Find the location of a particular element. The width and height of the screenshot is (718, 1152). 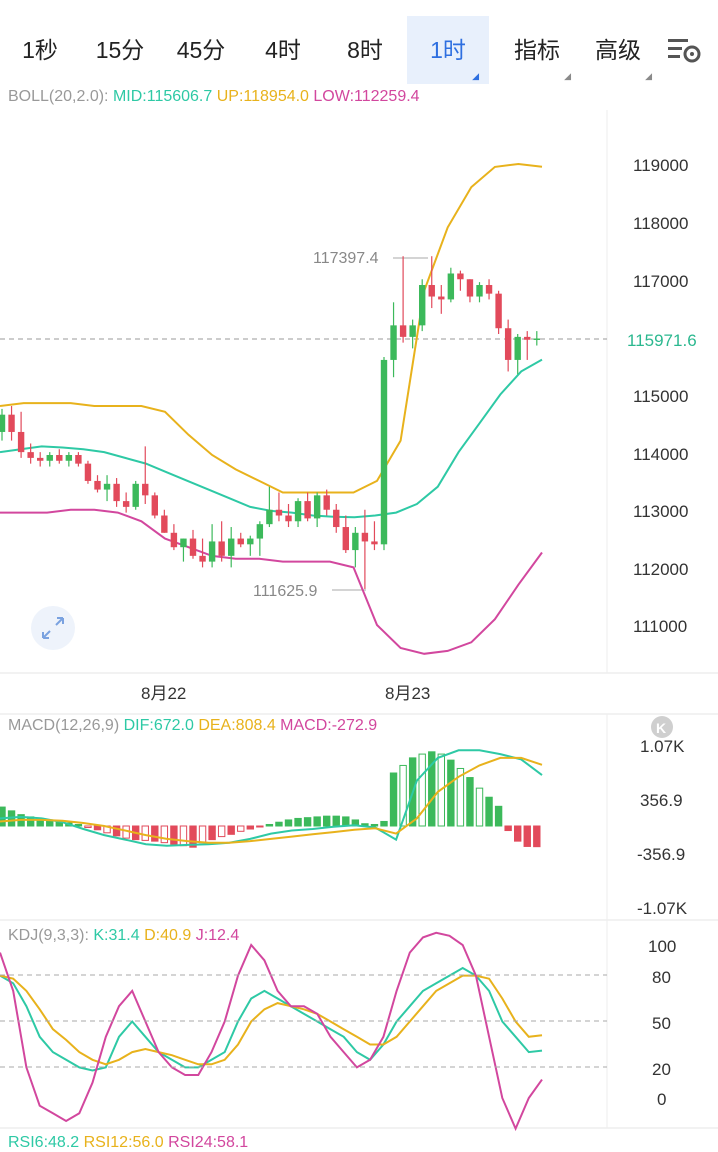

tab-indicators: 指标 ◢ is located at coordinates (537, 50).